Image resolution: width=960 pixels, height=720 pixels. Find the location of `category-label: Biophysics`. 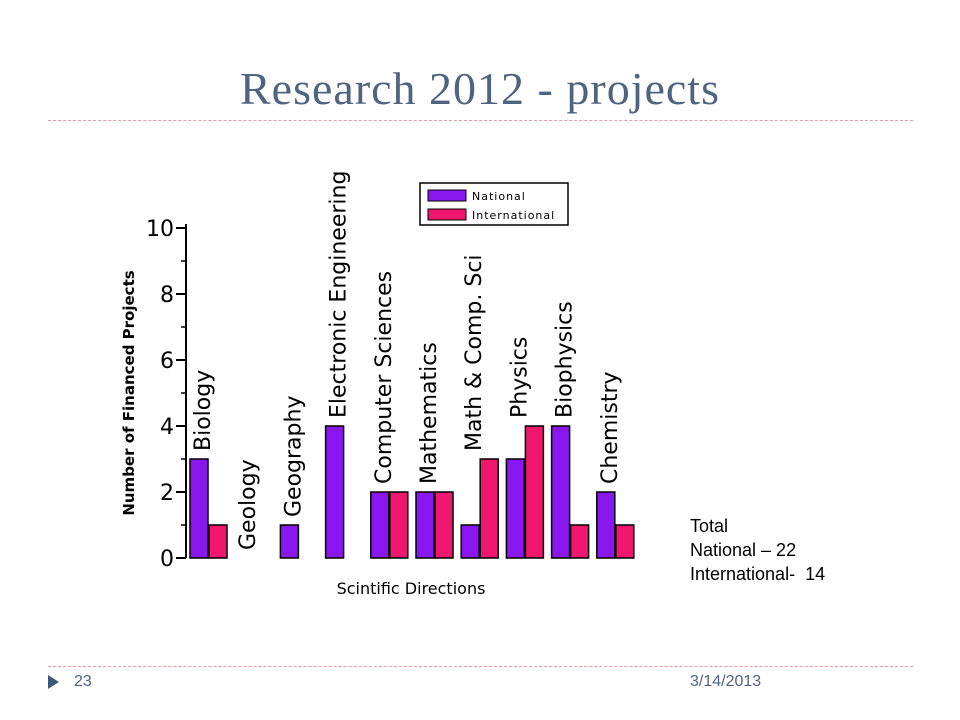

category-label: Biophysics is located at coordinates (565, 359).